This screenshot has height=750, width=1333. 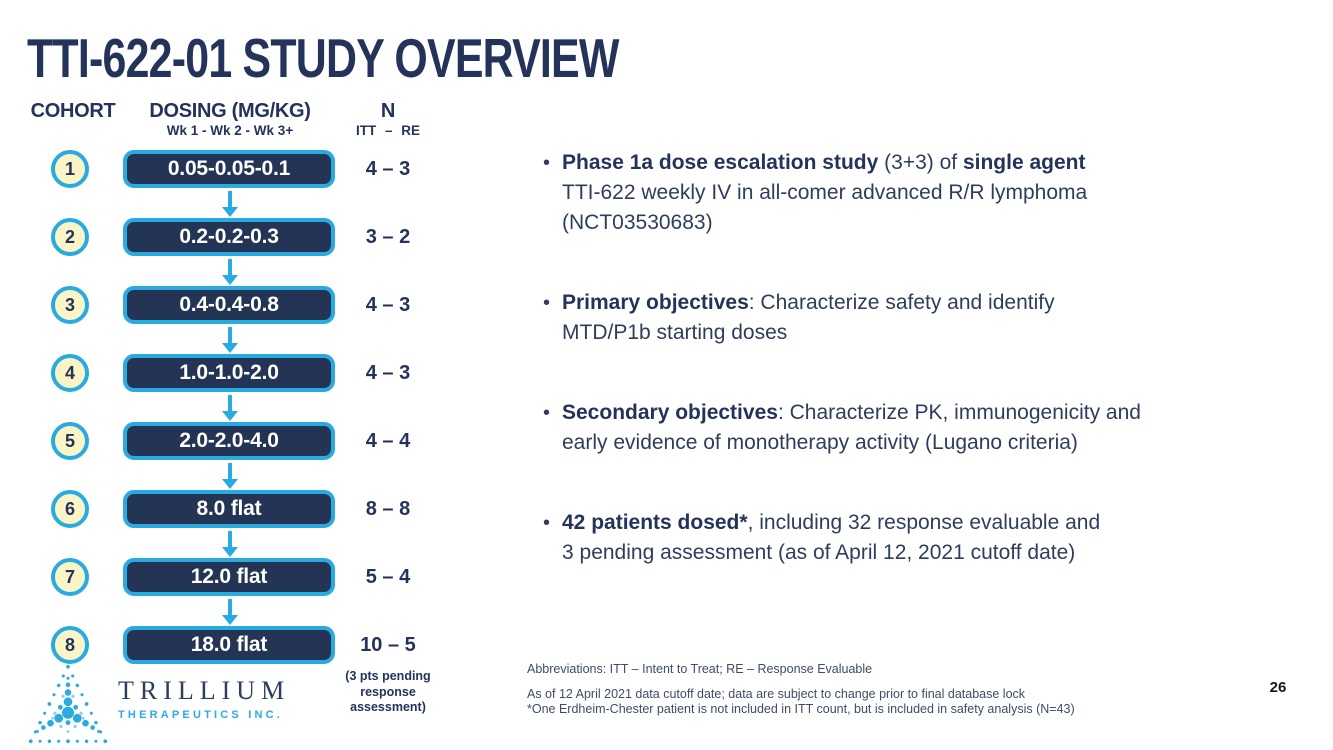 I want to click on dose-box: 0.05-0.05-0.1, so click(x=229, y=169).